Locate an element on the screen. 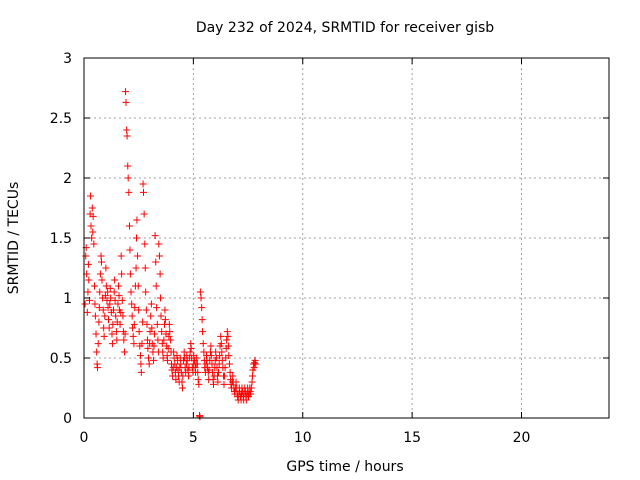  x-tick-label: 0 is located at coordinates (84, 438).